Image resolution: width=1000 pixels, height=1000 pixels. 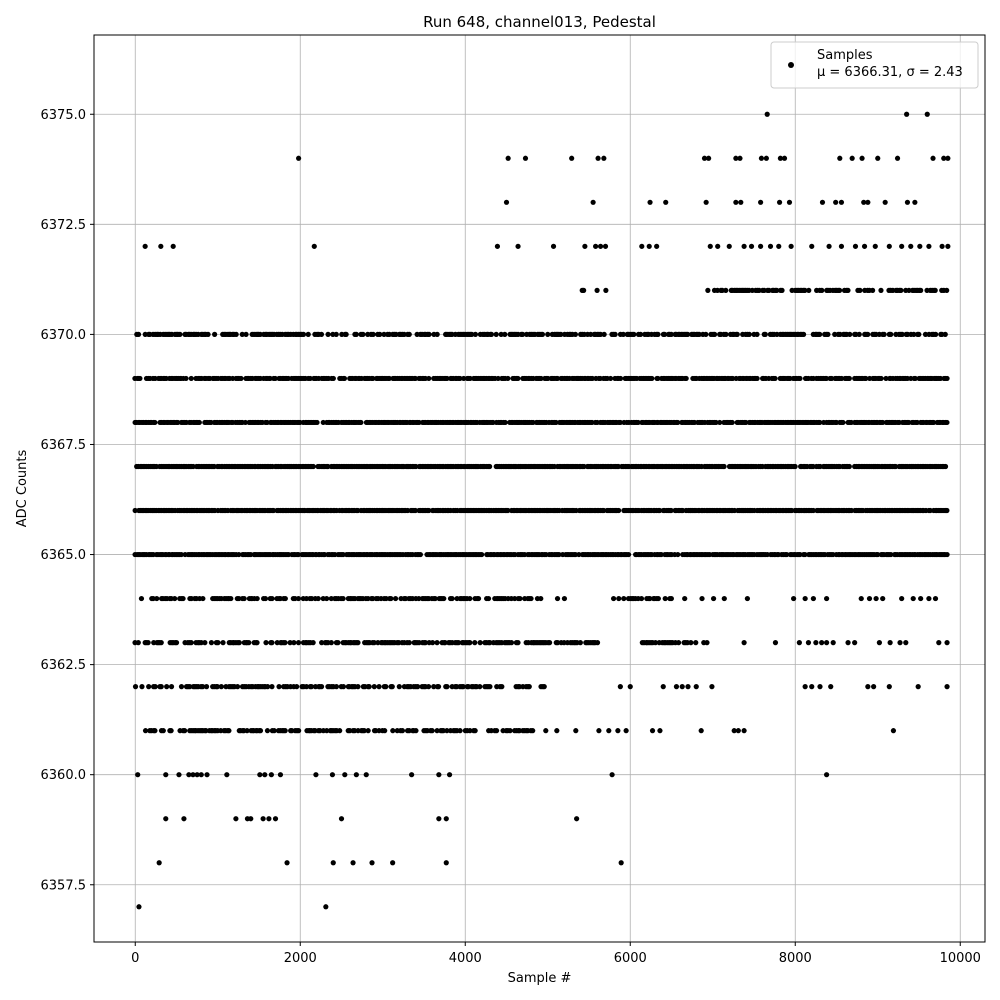 I want to click on x-tick-label: 8000, so click(x=795, y=958).